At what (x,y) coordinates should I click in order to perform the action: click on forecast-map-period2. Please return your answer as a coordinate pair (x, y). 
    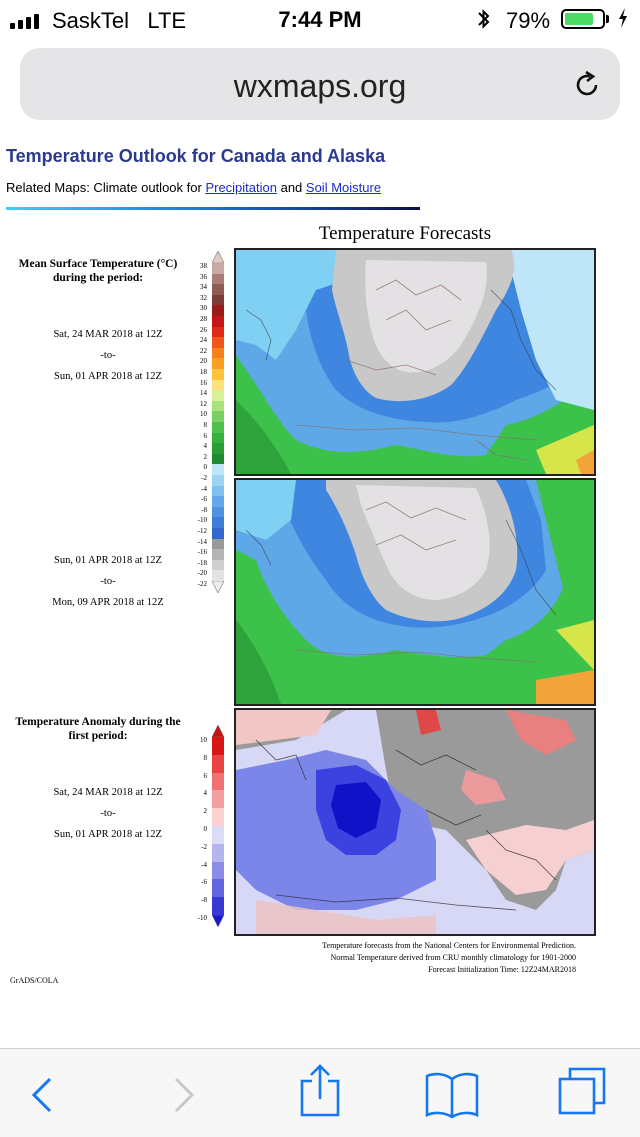
    Looking at the image, I should click on (415, 592).